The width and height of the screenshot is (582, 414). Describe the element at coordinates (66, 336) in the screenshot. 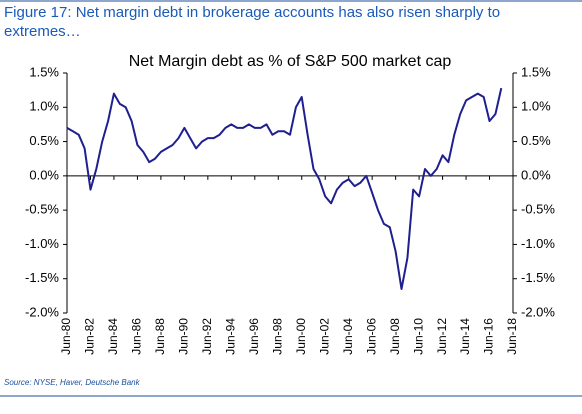

I see `x-tick-label: Jun-80` at that location.